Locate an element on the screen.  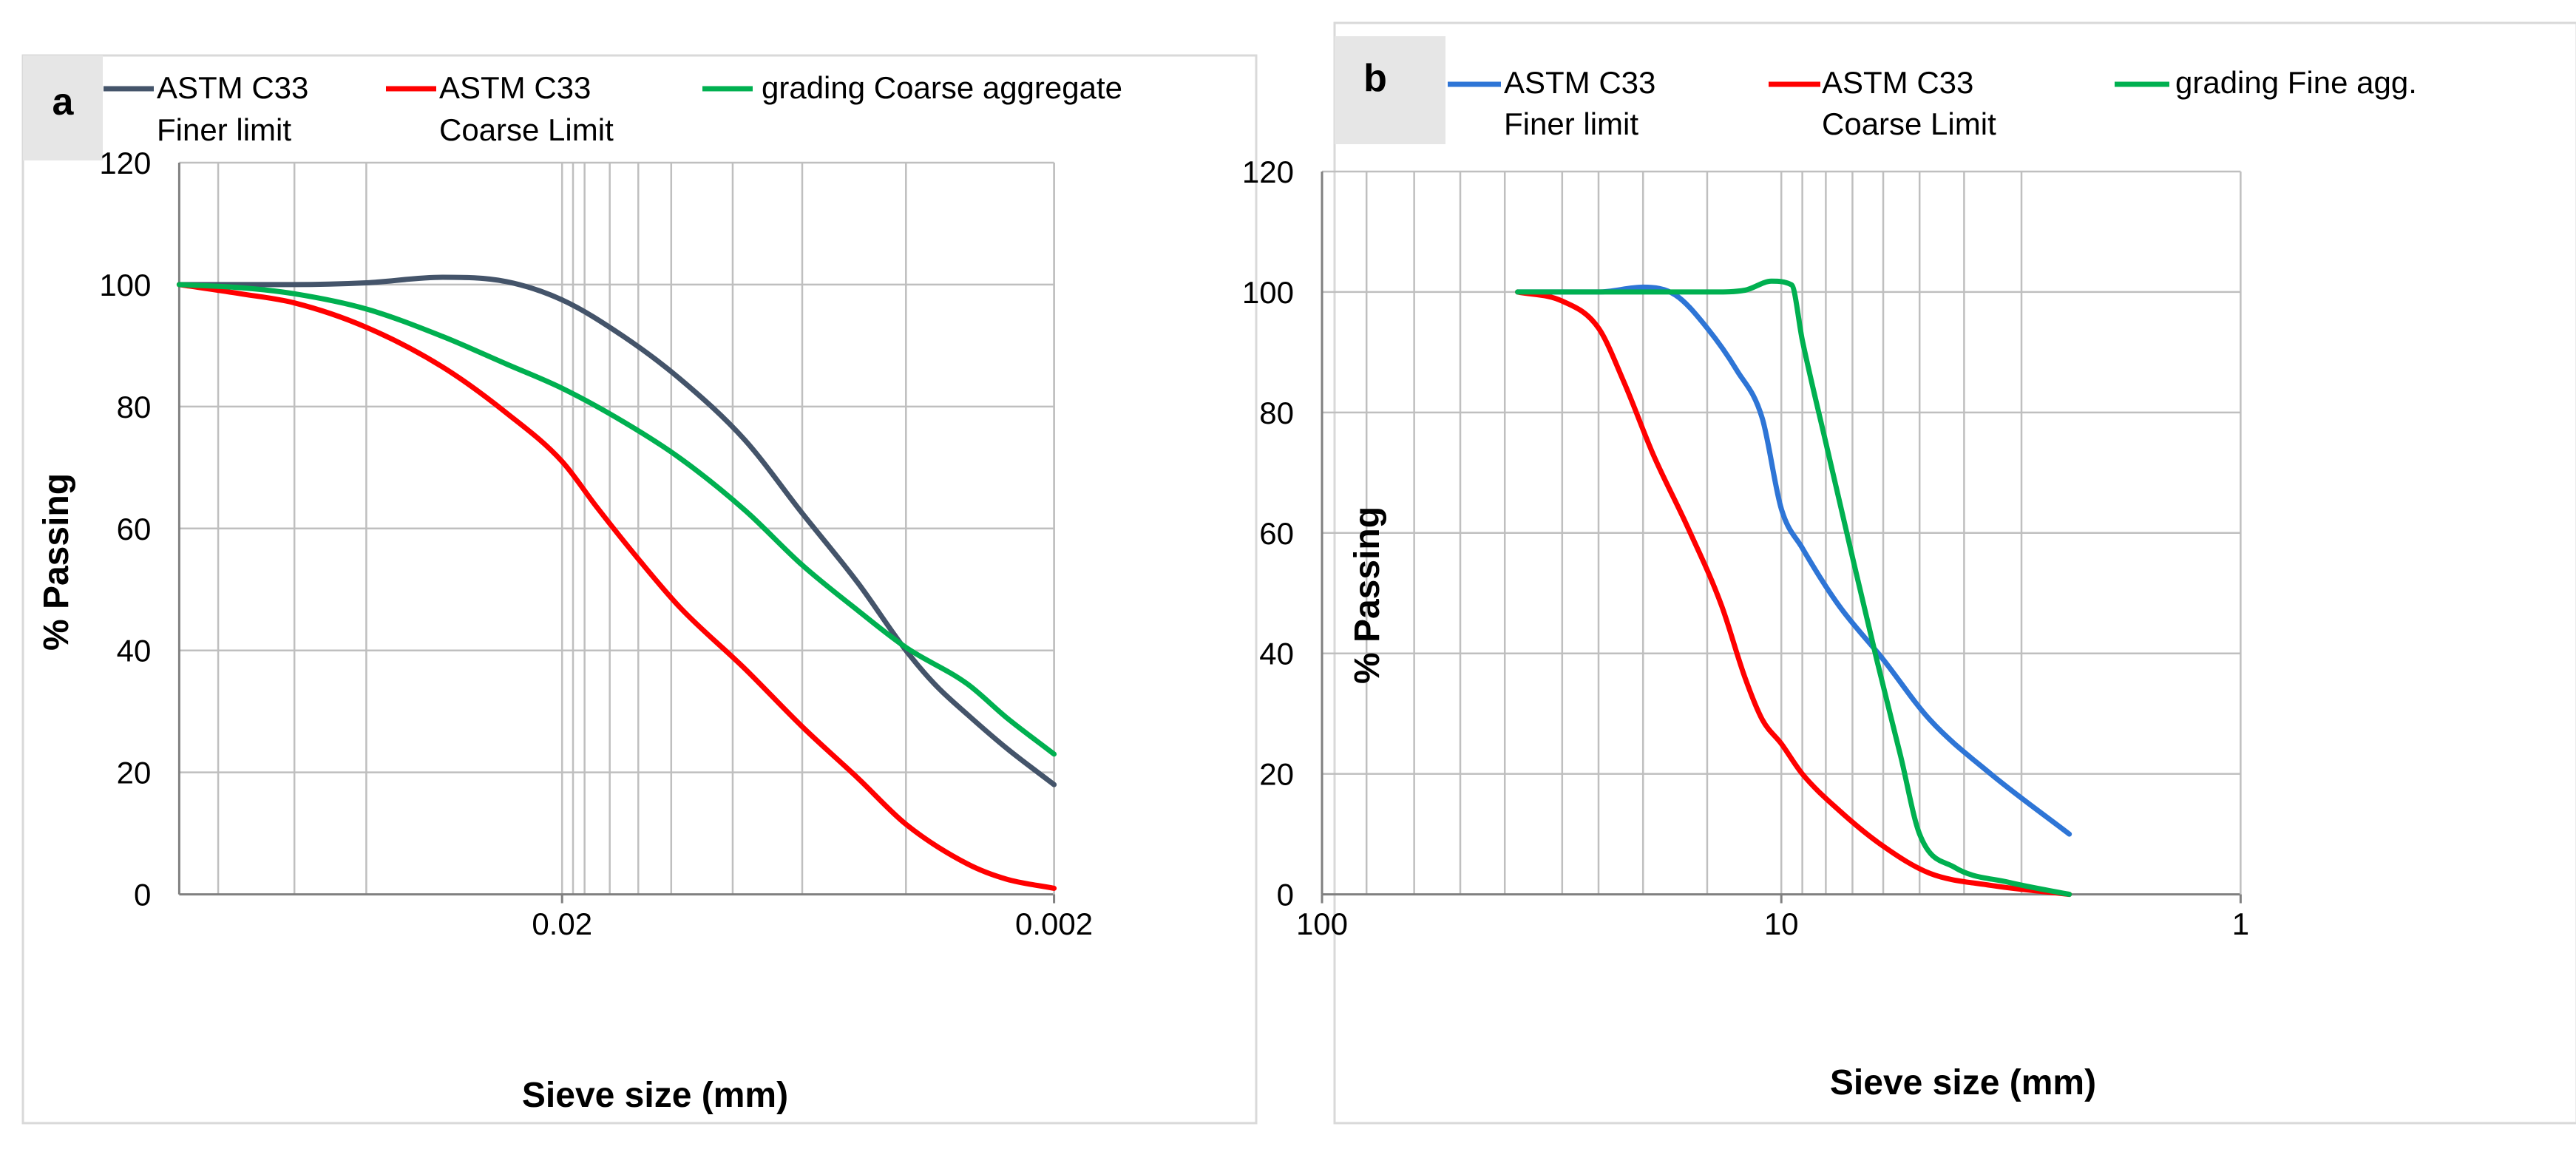
panel-a-label-box is located at coordinates (63, 107).